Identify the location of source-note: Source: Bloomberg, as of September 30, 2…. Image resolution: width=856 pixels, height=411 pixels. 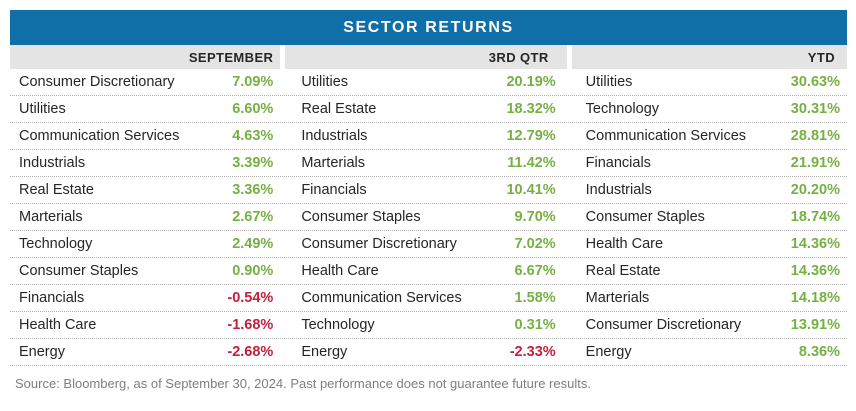
(303, 383).